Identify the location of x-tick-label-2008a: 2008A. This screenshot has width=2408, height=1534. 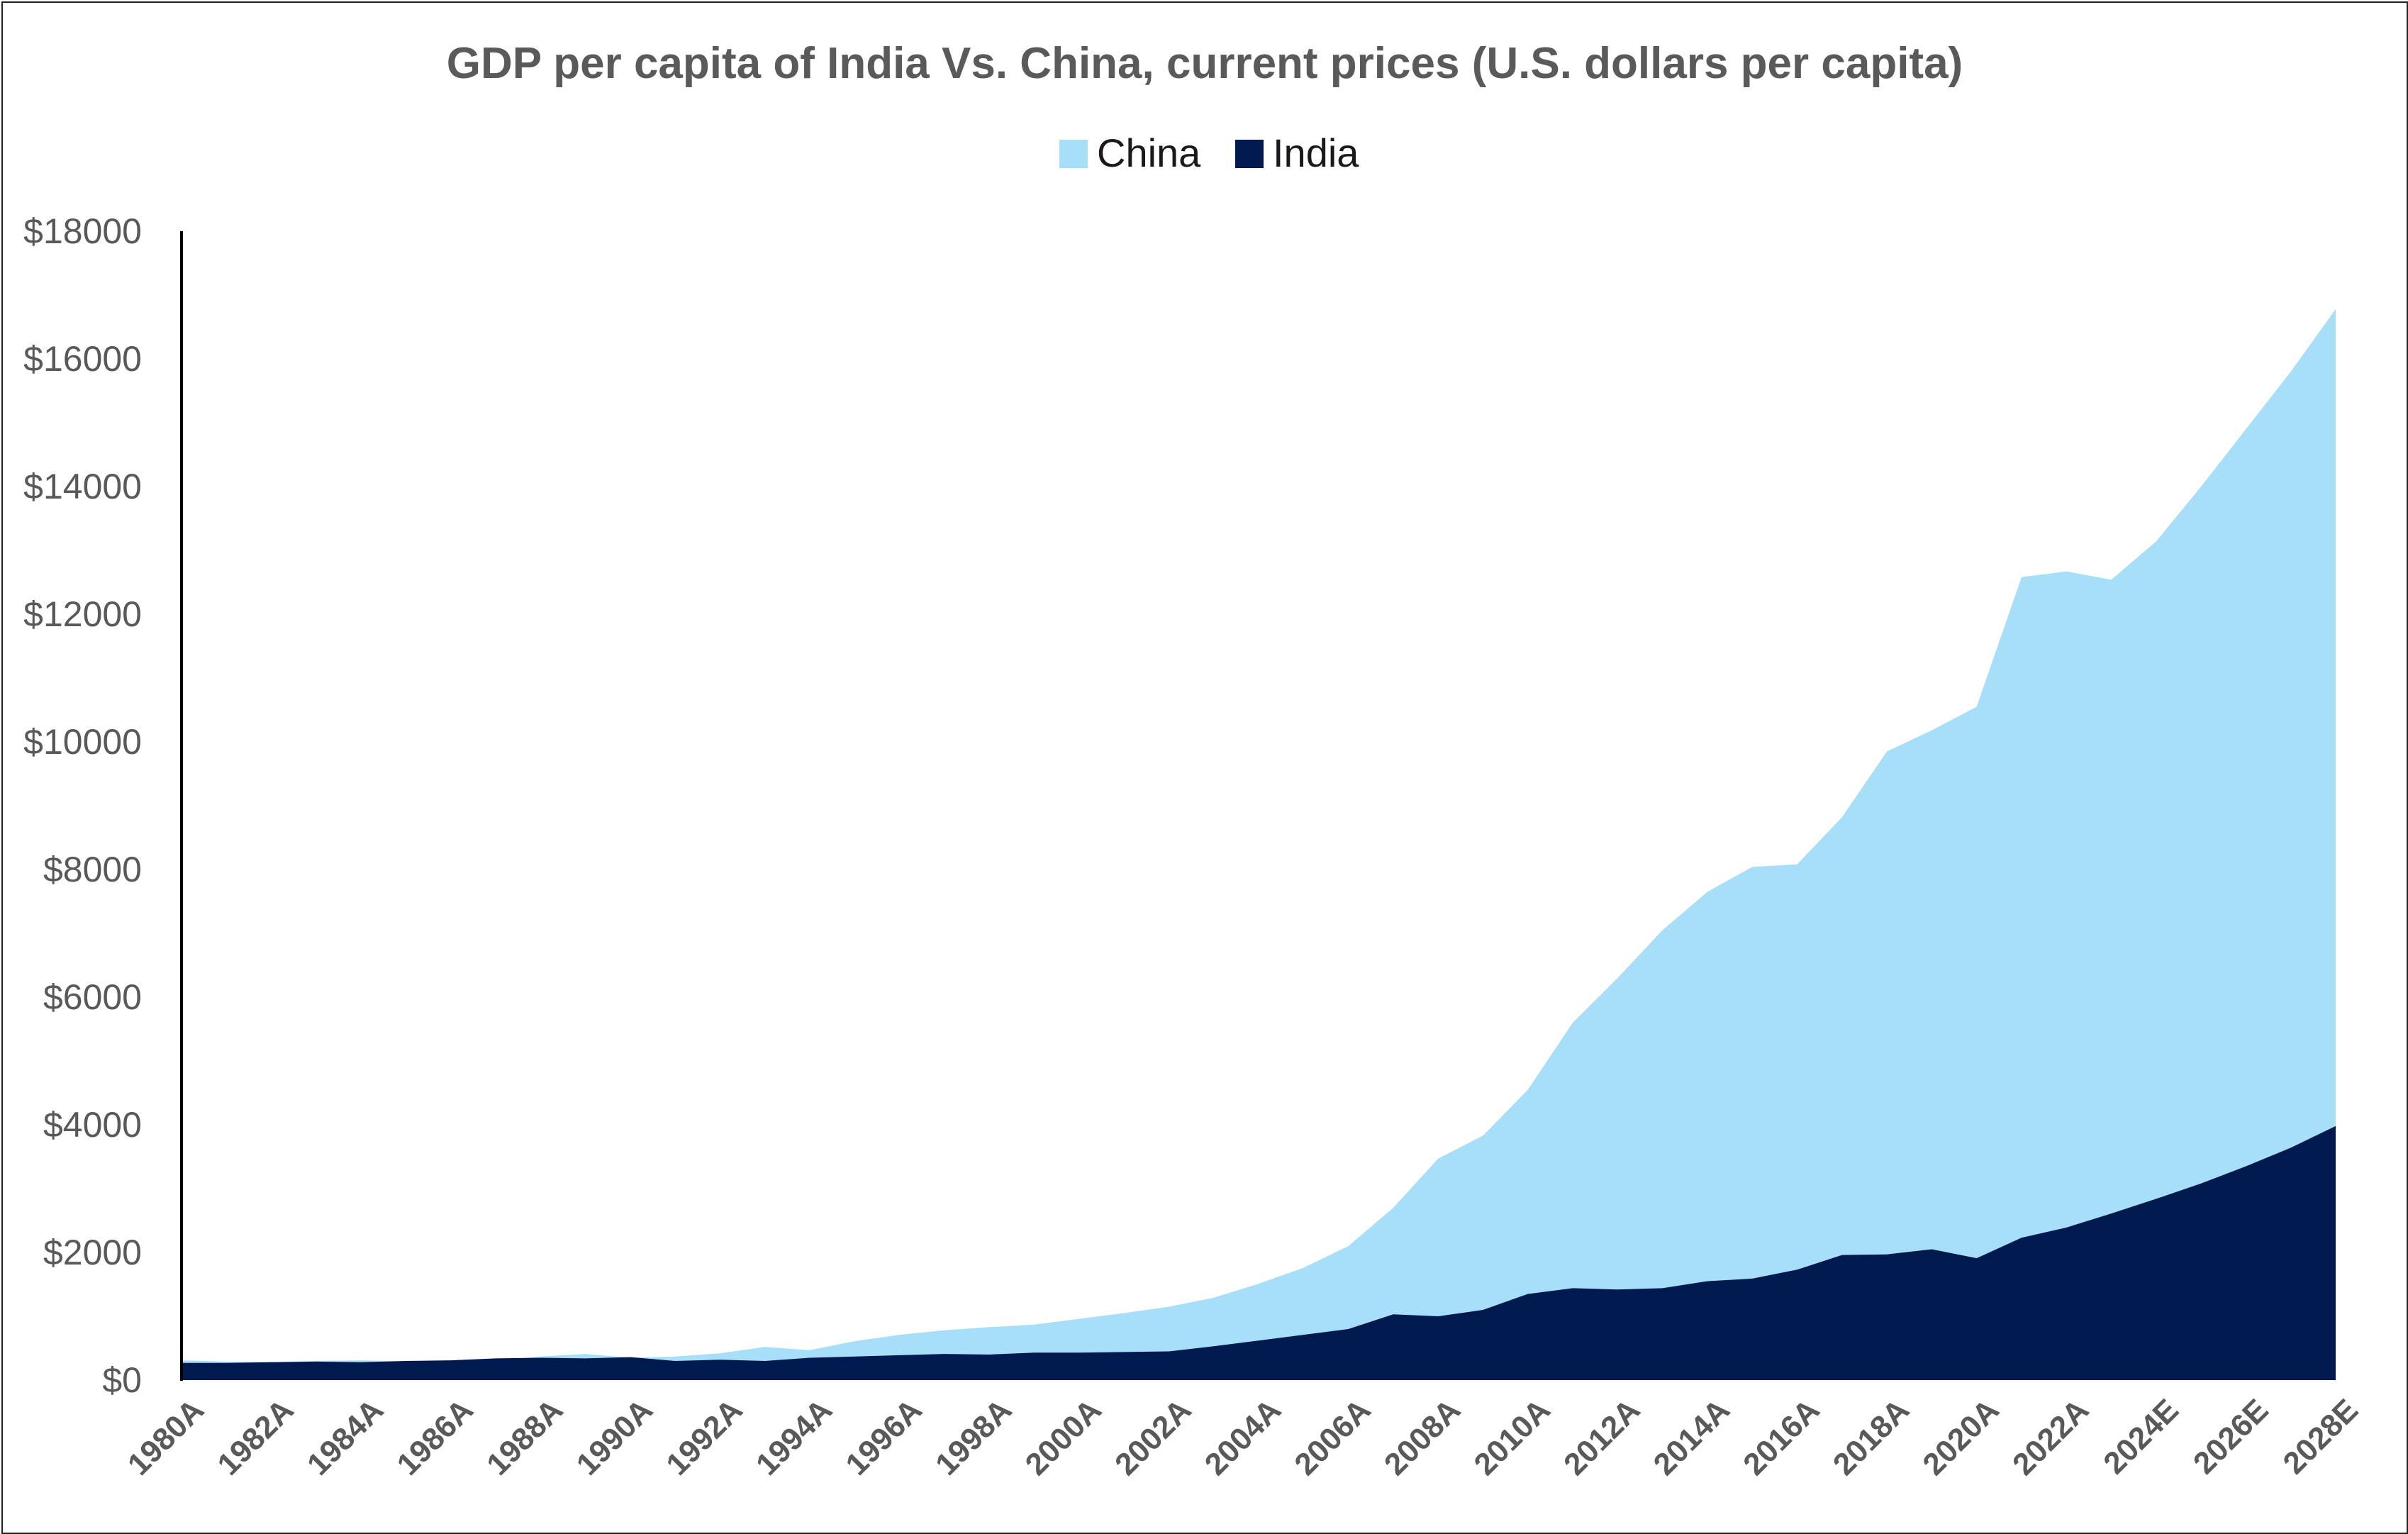
(1422, 1437).